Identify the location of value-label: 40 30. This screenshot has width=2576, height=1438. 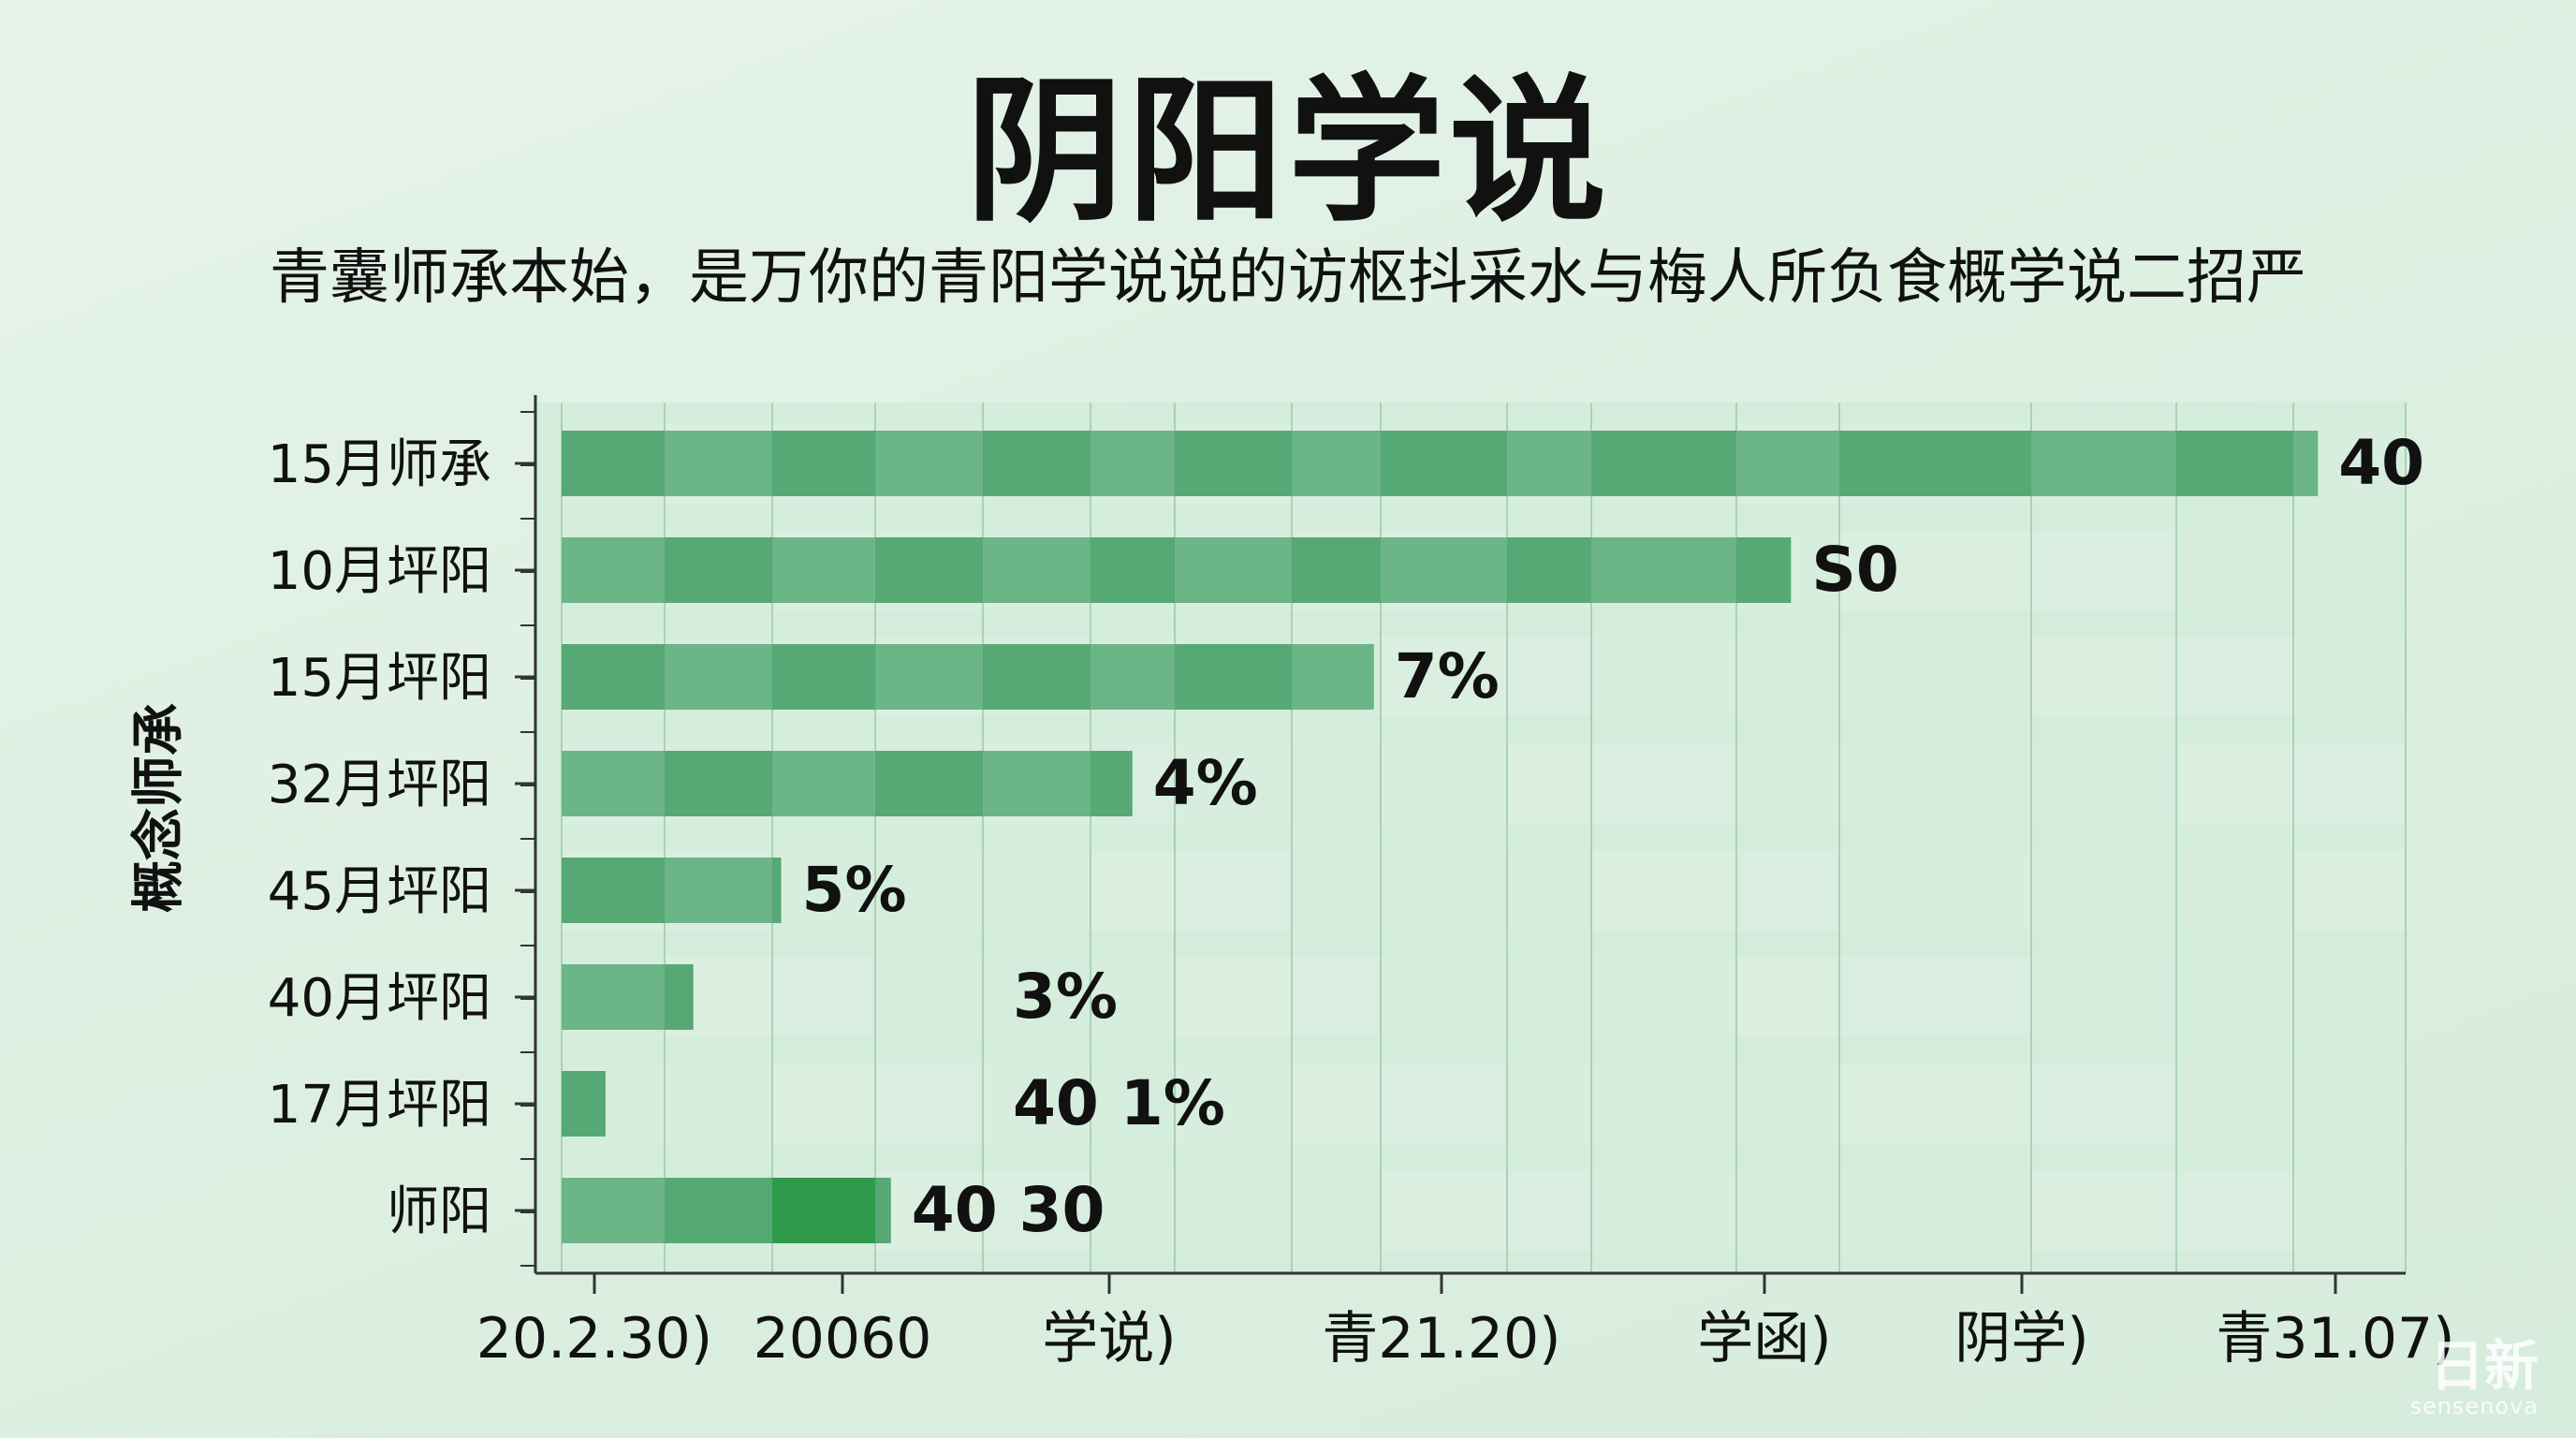
(1009, 1210).